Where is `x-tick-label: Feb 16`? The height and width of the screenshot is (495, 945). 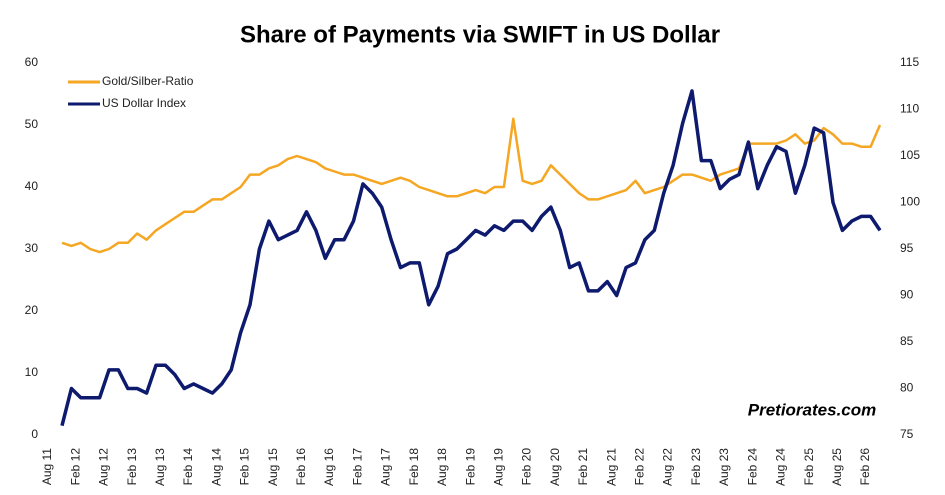 x-tick-label: Feb 16 is located at coordinates (301, 467).